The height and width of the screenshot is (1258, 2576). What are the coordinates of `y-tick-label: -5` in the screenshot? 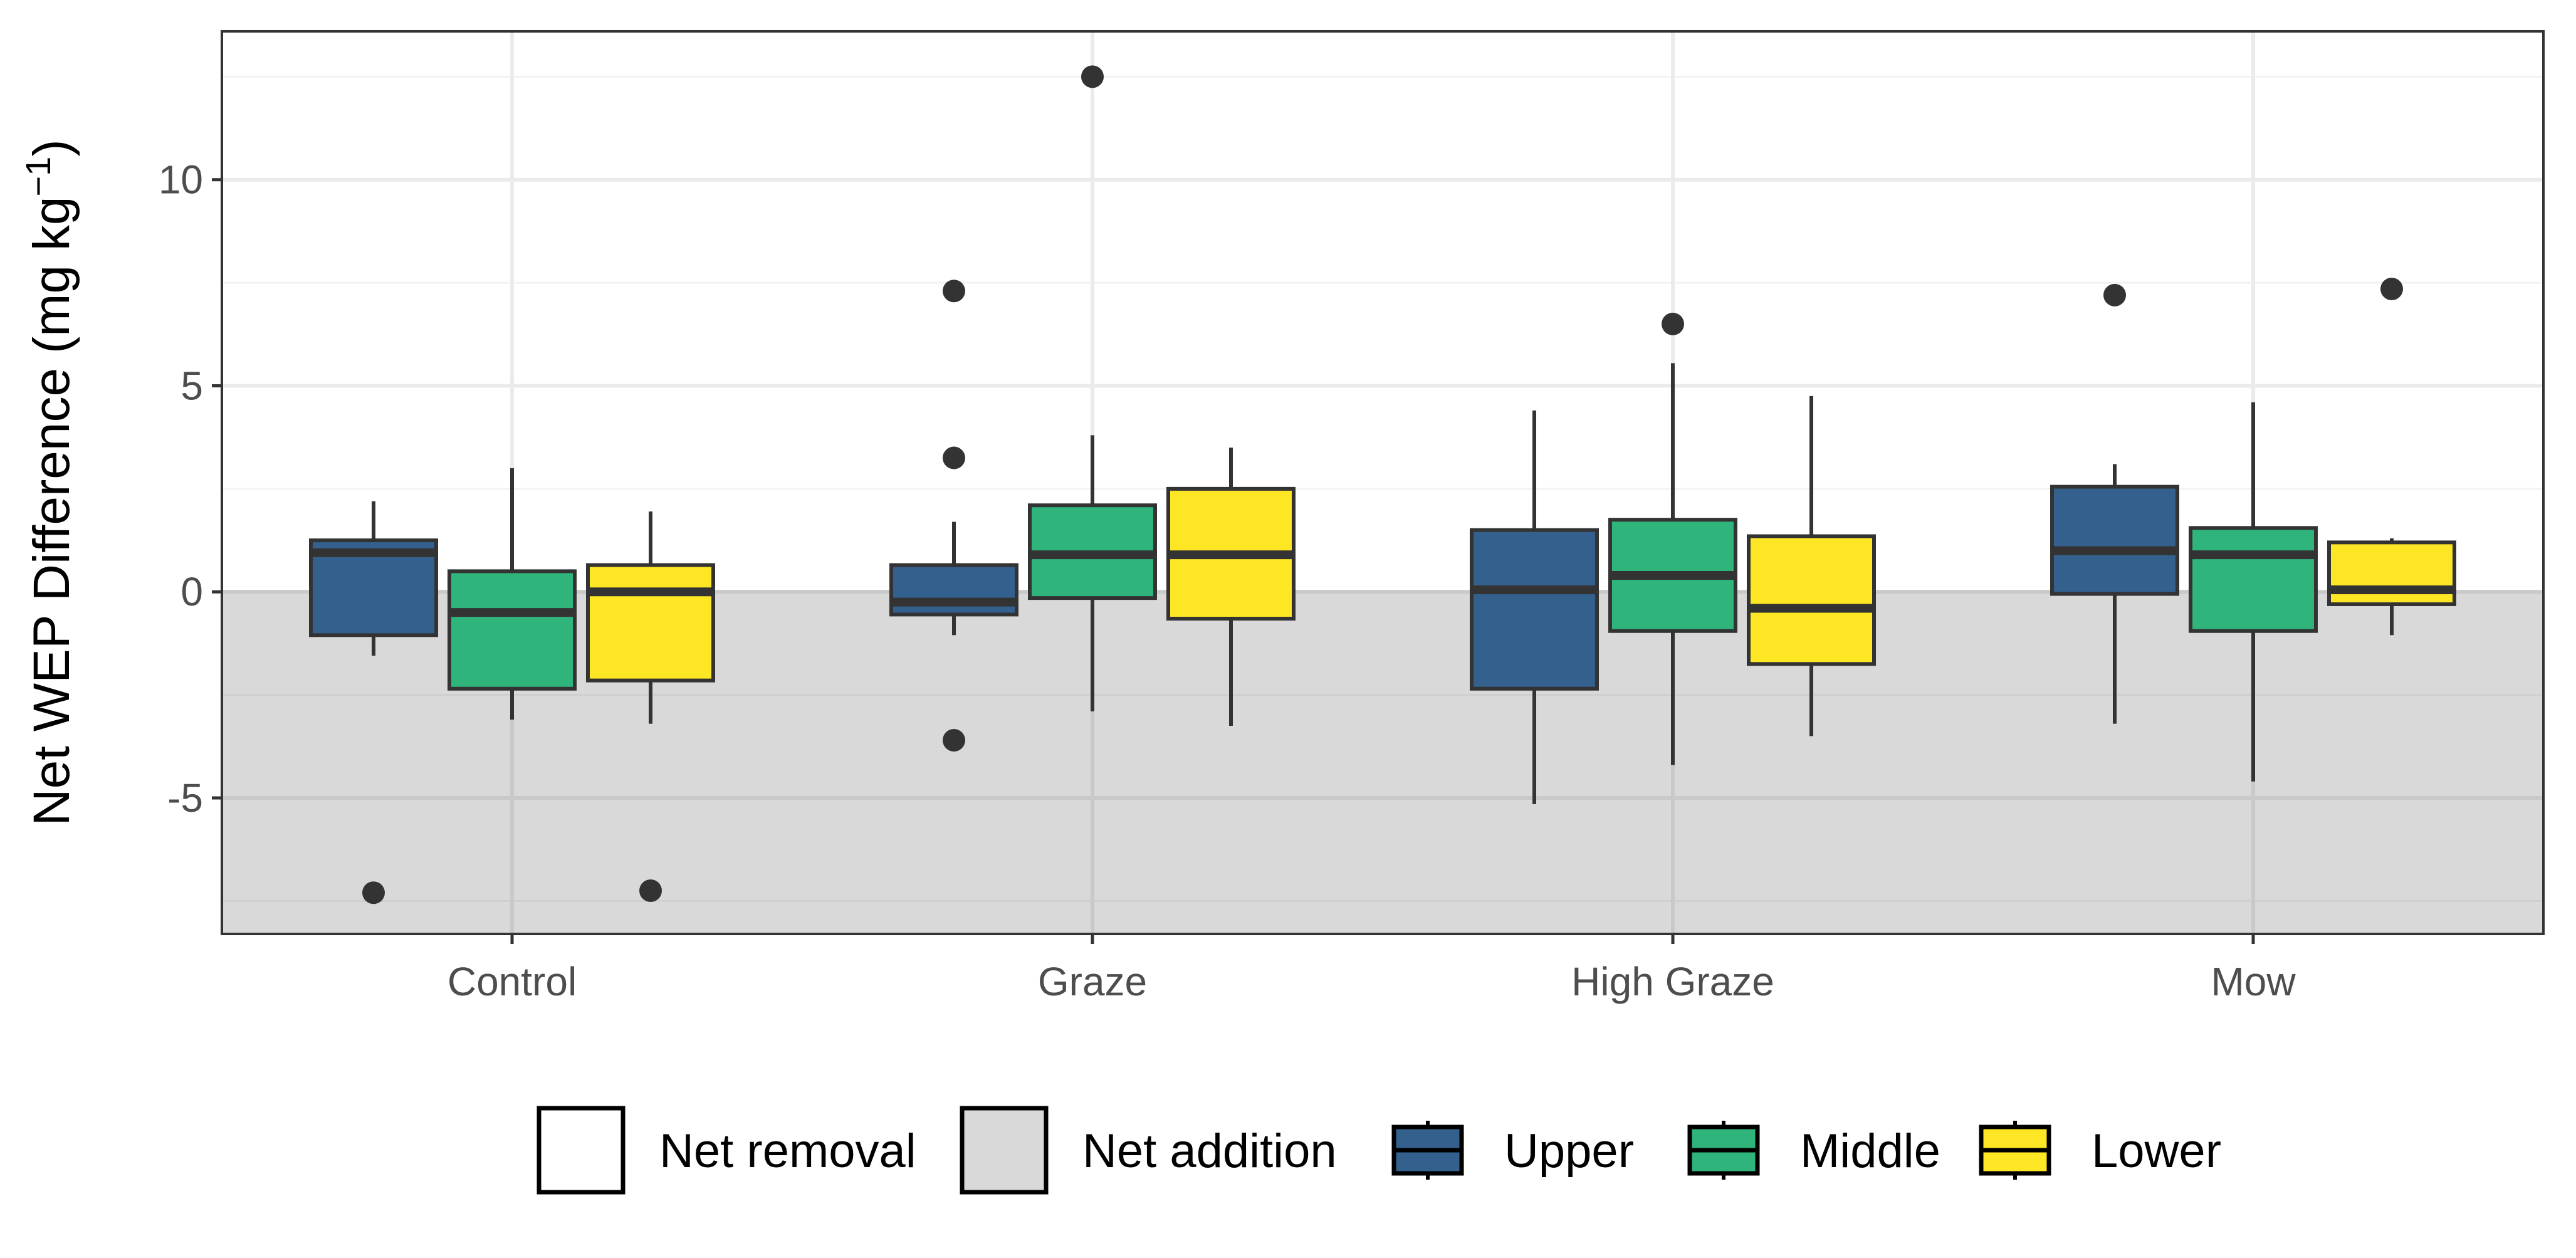 It's located at (185, 797).